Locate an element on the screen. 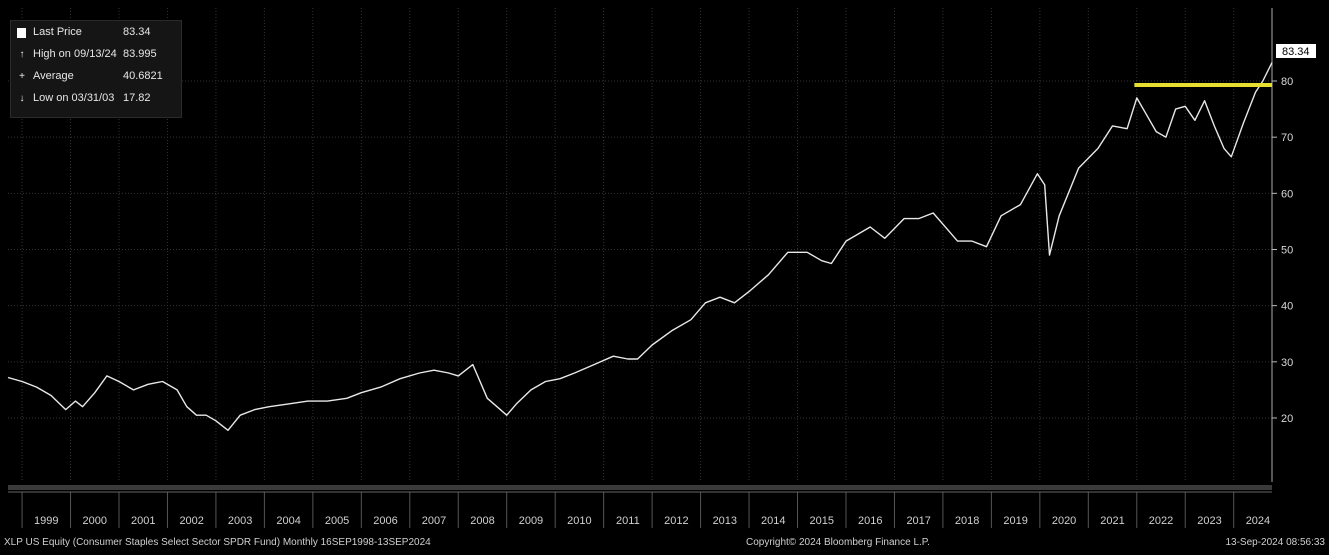  y-tick-label: 30 is located at coordinates (1287, 363).